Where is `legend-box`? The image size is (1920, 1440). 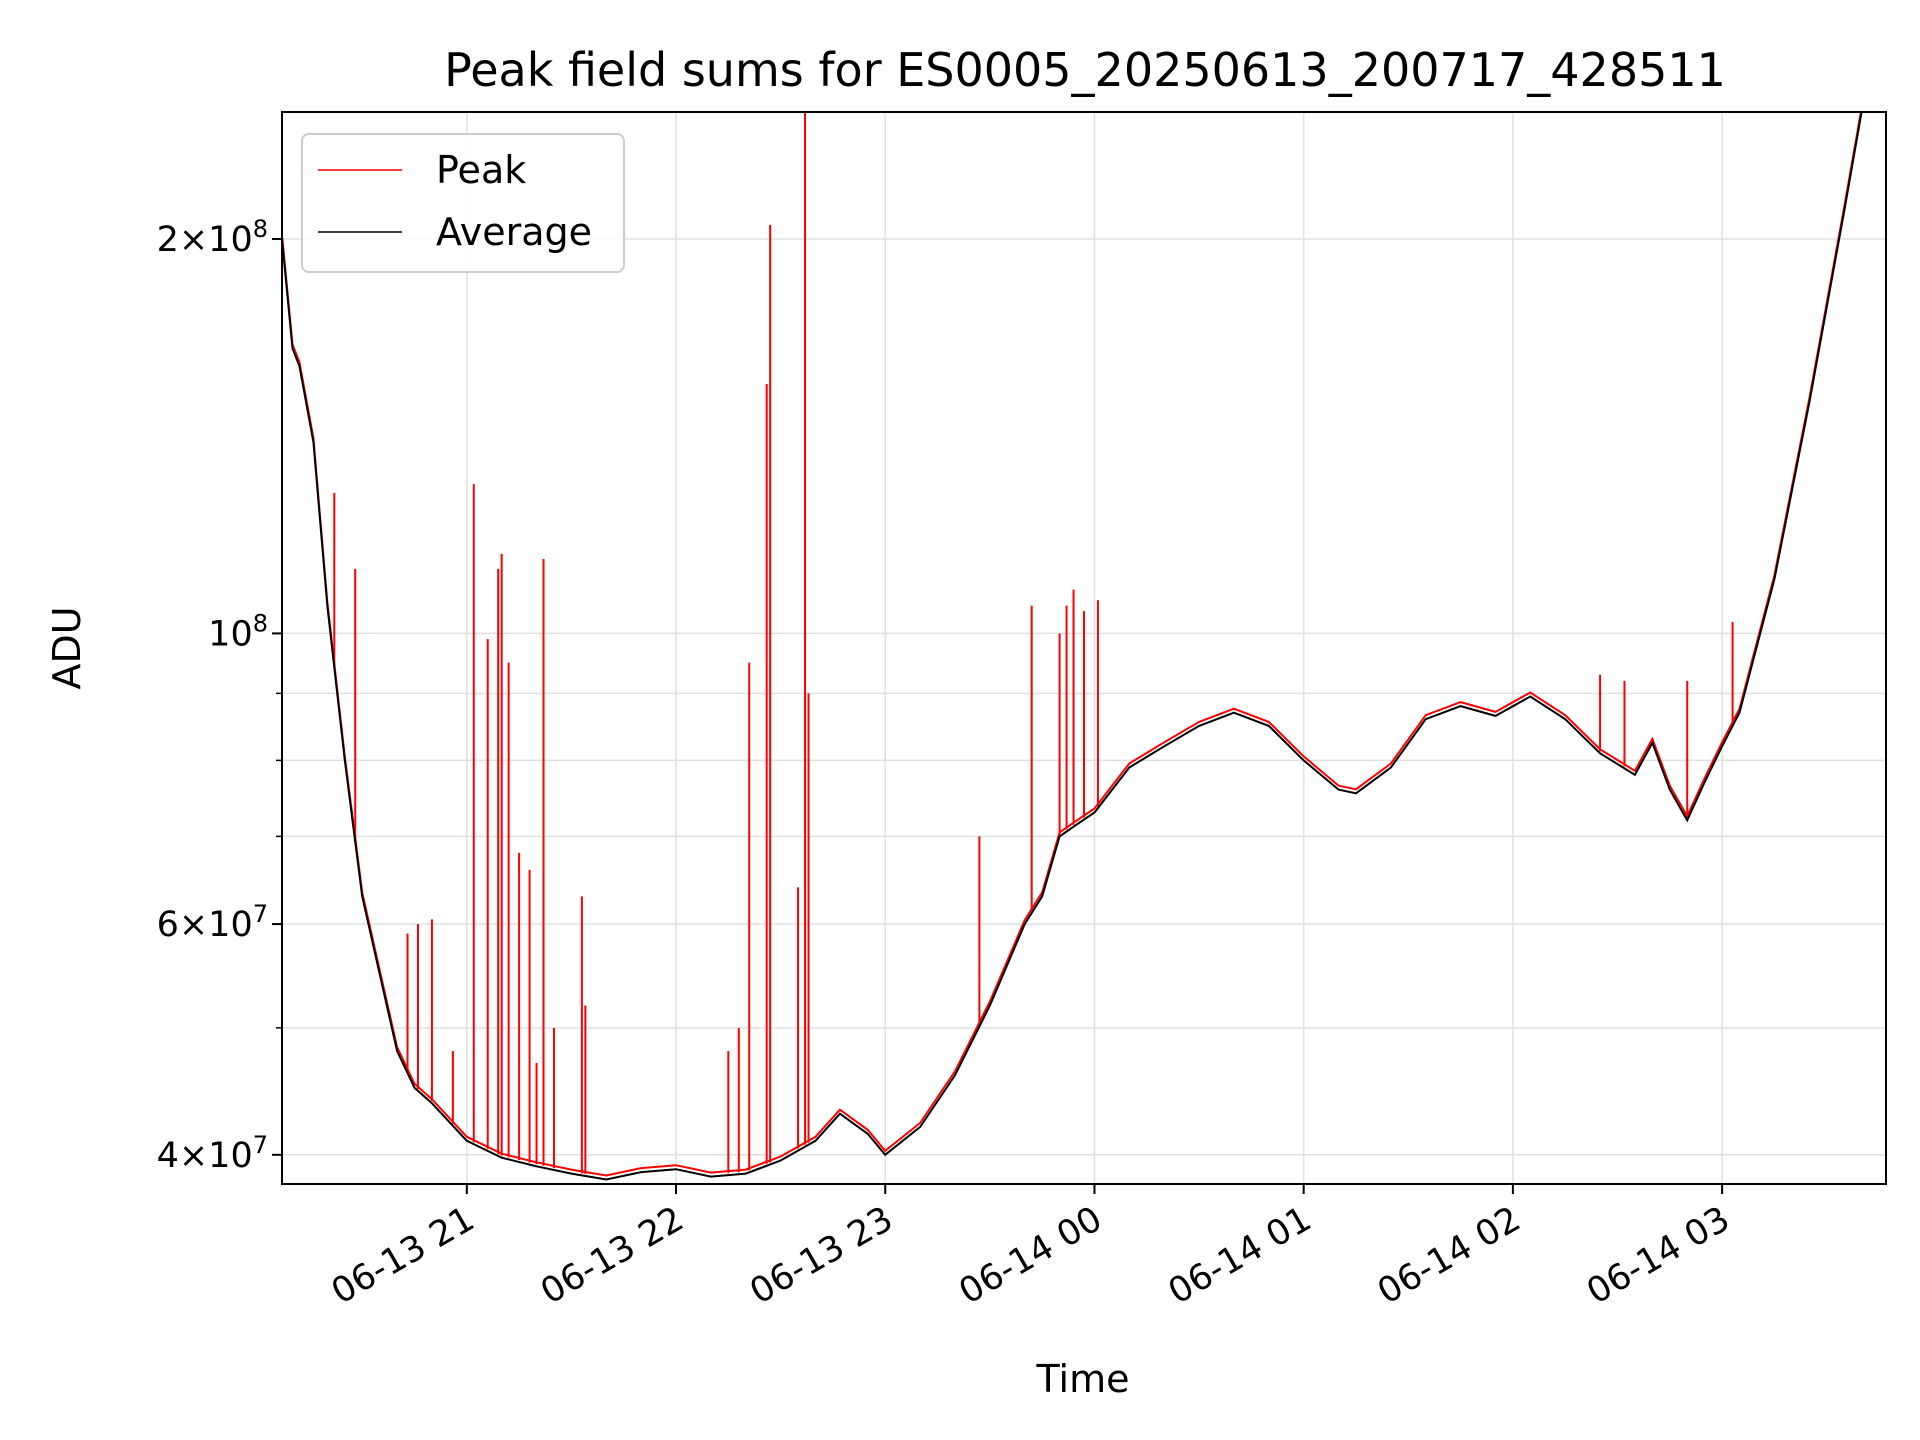 legend-box is located at coordinates (463, 203).